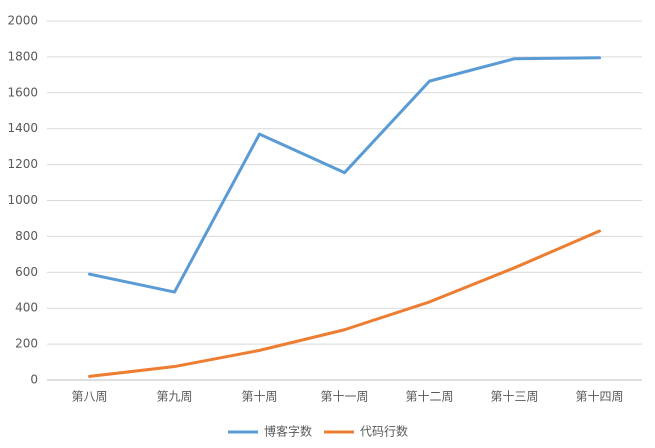  Describe the element at coordinates (288, 431) in the screenshot. I see `legend-label: 博客字数` at that location.